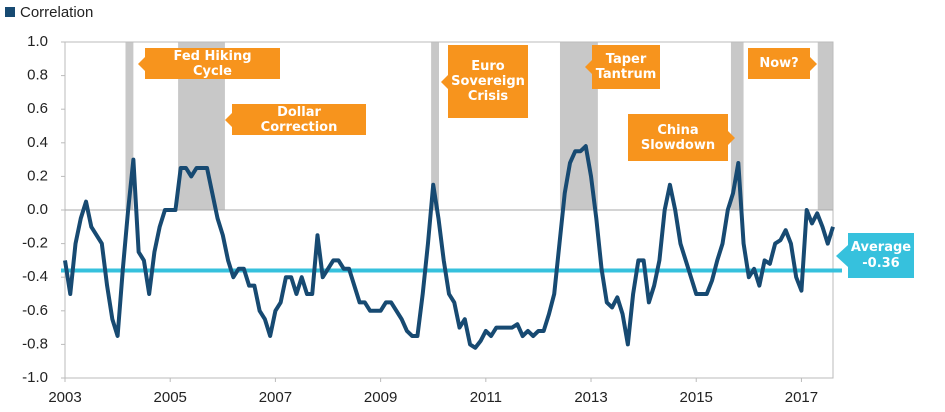  Describe the element at coordinates (209, 63) in the screenshot. I see `annotation: Fed Hiking Cycle` at that location.